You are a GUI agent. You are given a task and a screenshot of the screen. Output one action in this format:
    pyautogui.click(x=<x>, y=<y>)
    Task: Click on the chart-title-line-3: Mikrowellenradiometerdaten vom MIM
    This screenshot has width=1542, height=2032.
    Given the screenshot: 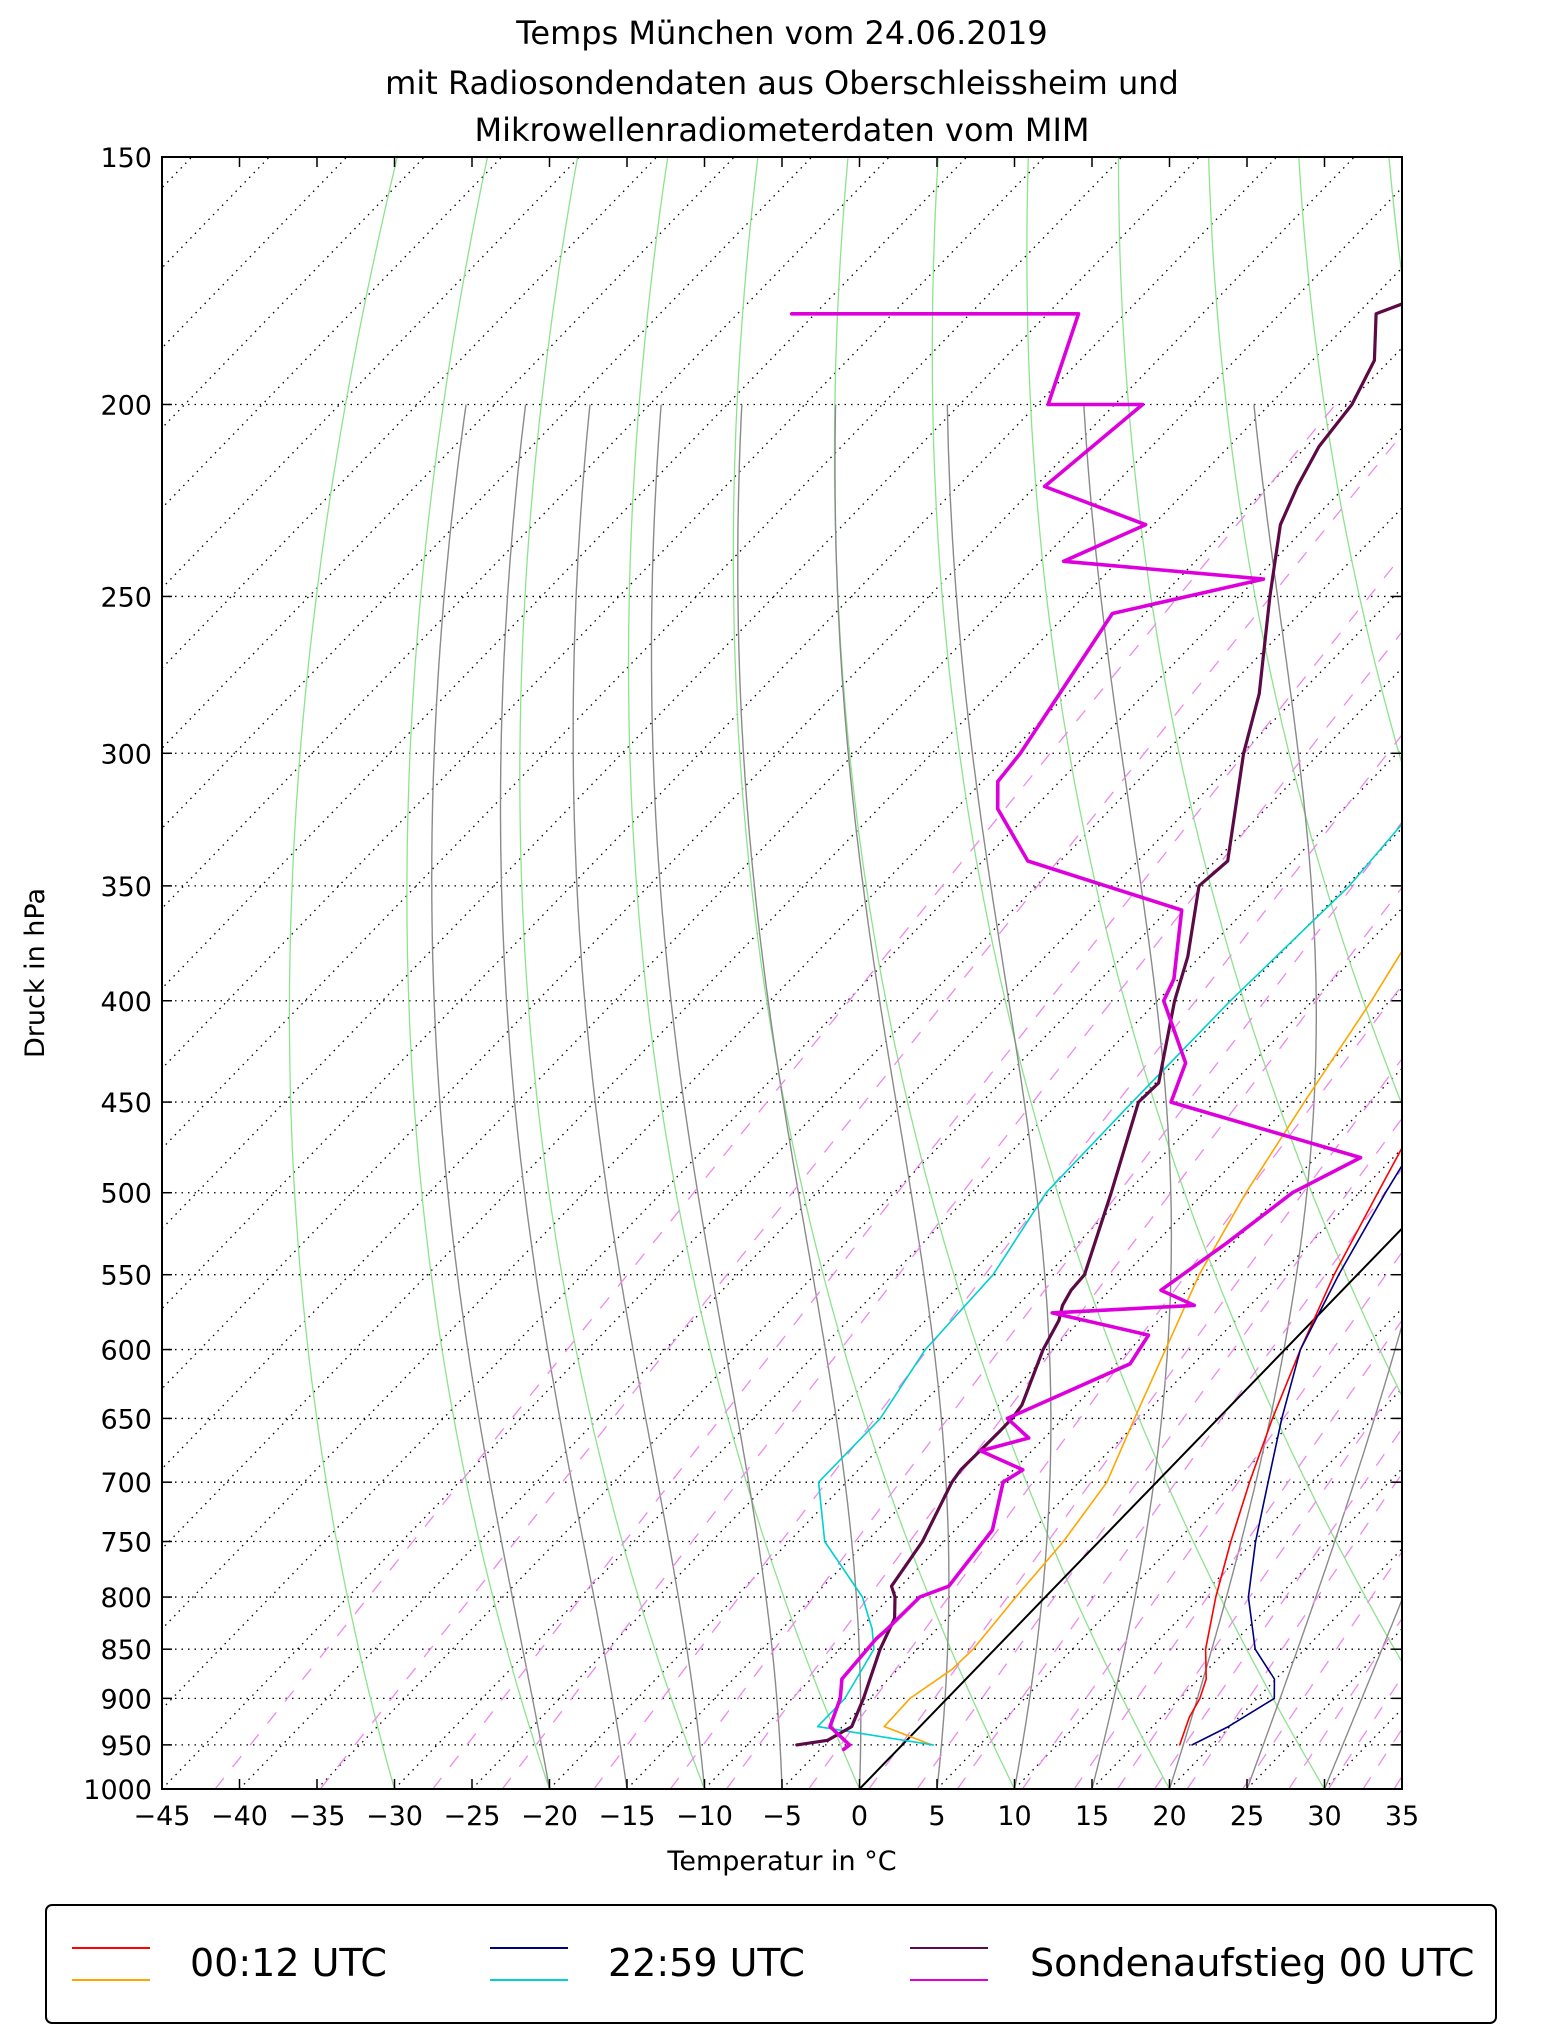 What is the action you would take?
    pyautogui.click(x=781, y=130)
    